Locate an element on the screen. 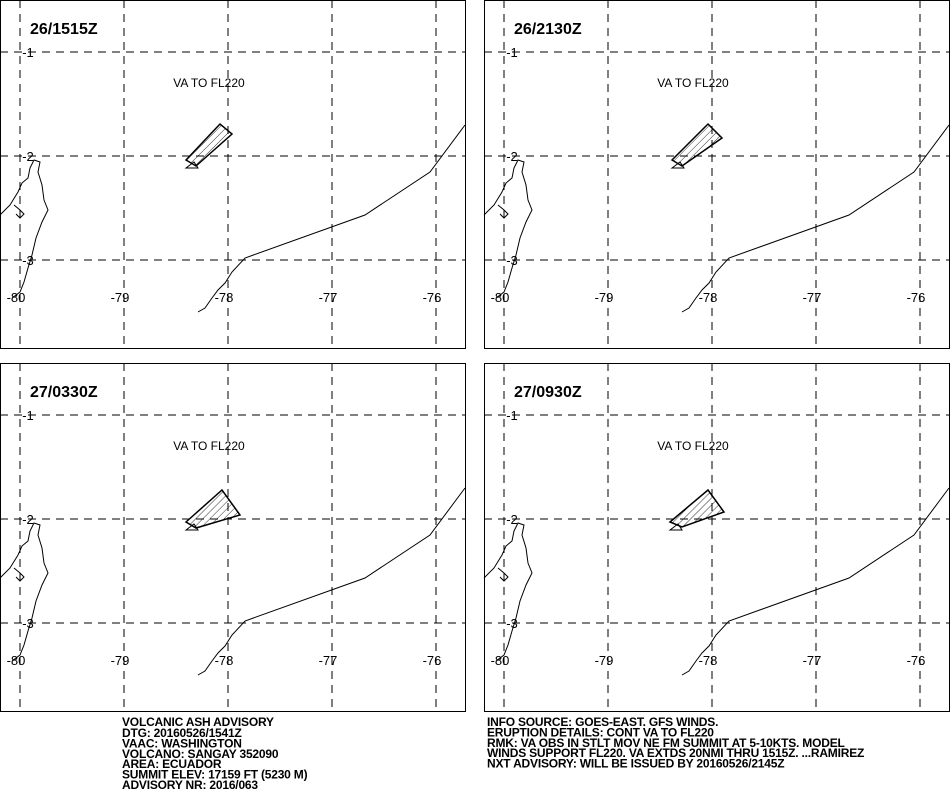 The height and width of the screenshot is (812, 950). advisory-line: INFO SOURCE: GOES-EAST. GFS WINDS. is located at coordinates (602, 722).